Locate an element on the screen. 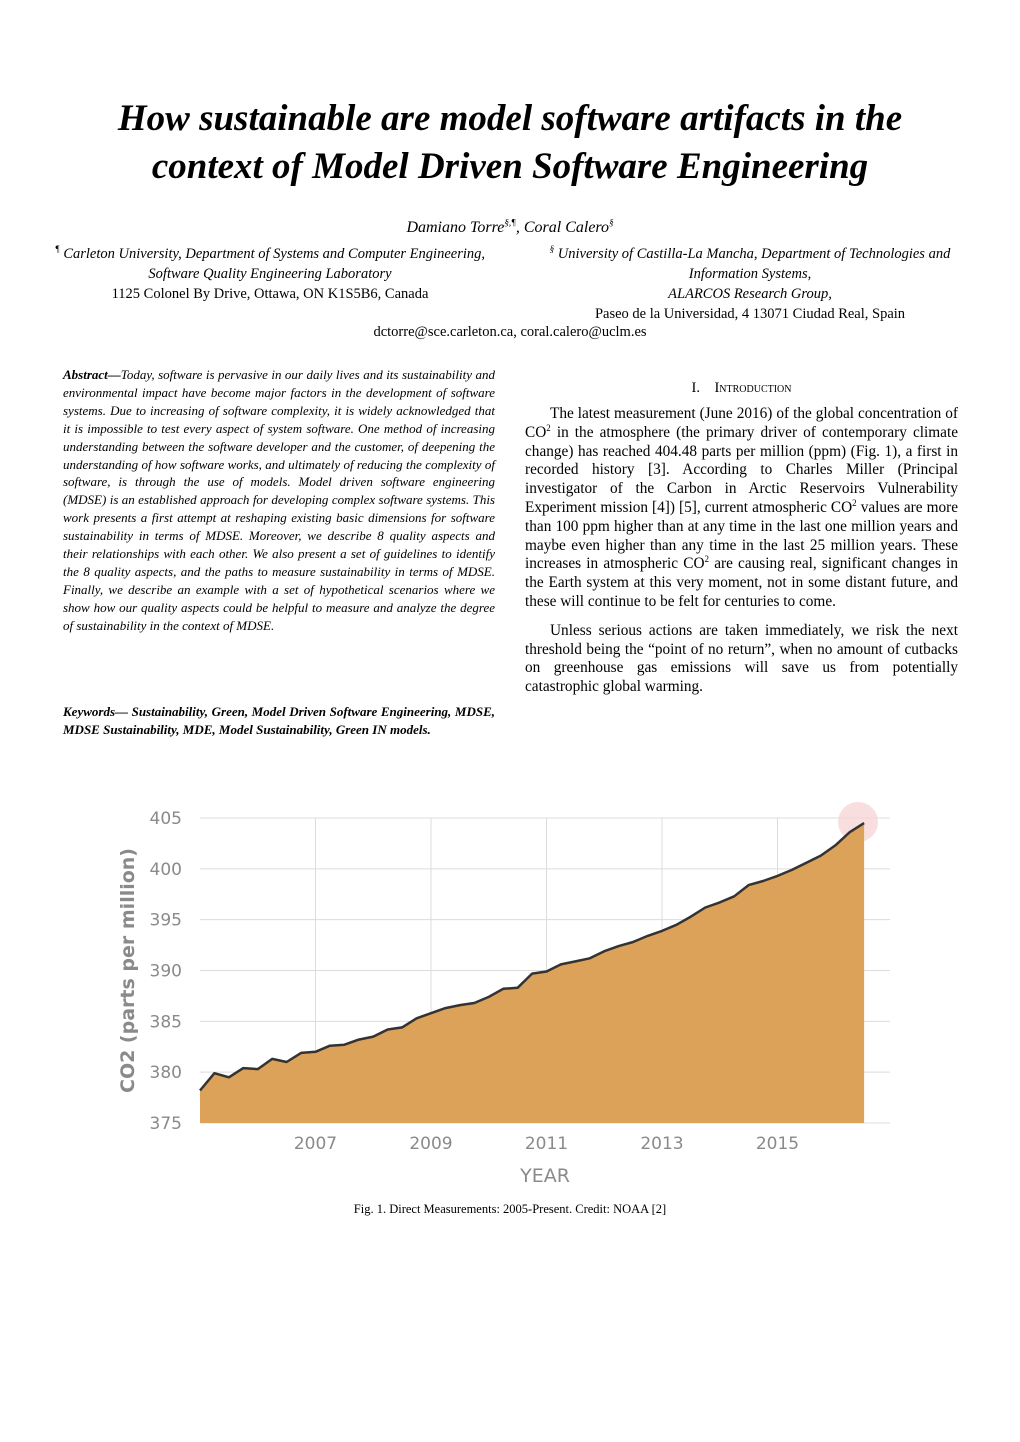  section-heading: I. Introduction is located at coordinates (741, 388).